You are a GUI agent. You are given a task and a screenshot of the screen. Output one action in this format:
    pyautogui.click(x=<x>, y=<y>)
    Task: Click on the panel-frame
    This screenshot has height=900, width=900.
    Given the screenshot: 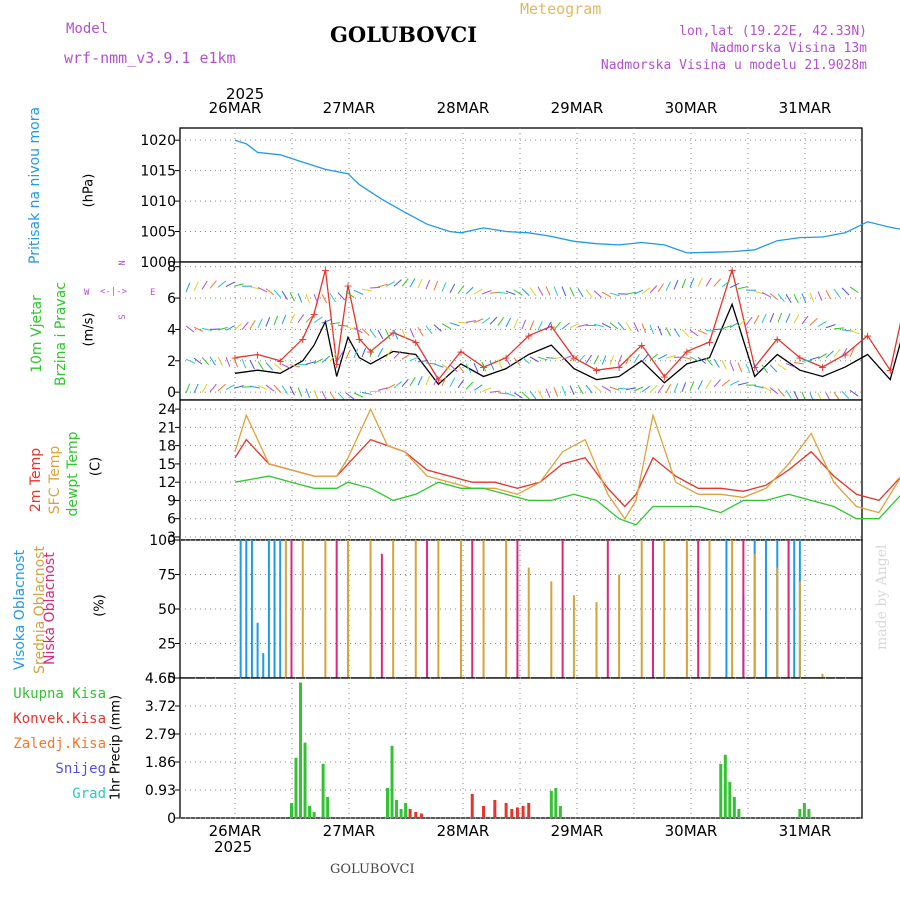 What is the action you would take?
    pyautogui.click(x=521, y=195)
    